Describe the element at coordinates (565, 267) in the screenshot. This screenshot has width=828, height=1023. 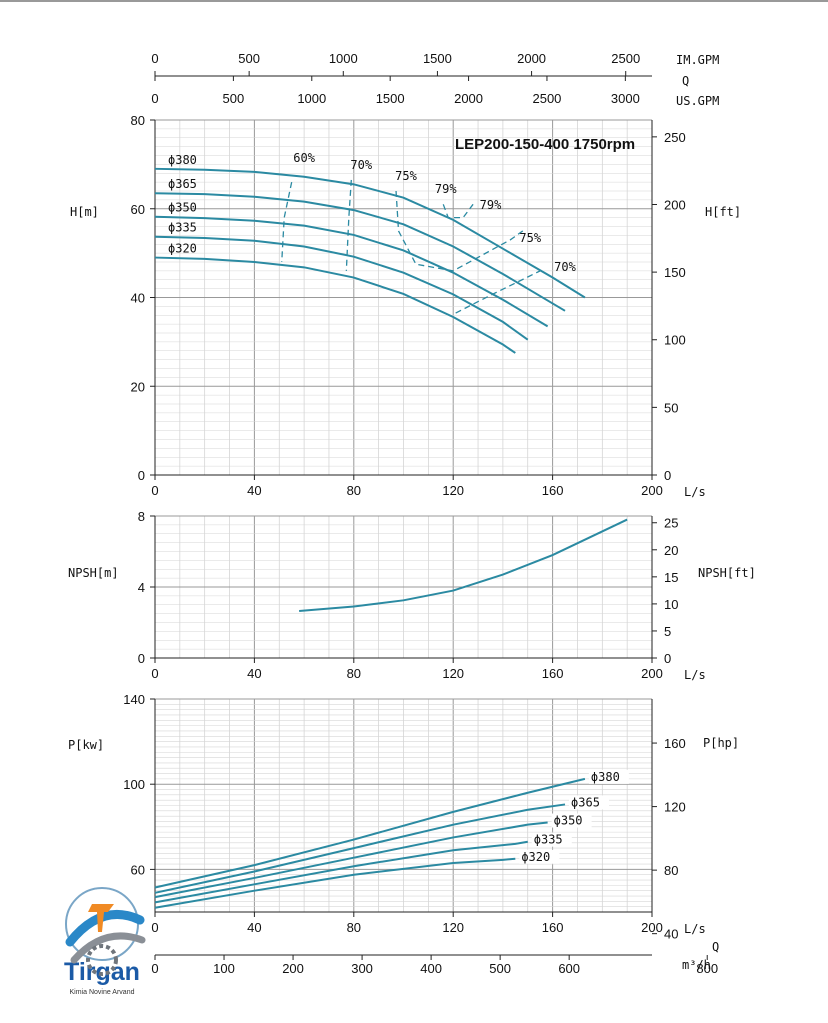
I see `efficiency-label: 70%` at that location.